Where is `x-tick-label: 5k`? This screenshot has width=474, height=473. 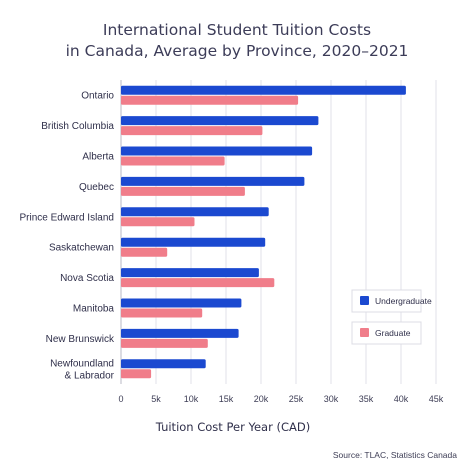 x-tick-label: 5k is located at coordinates (156, 399).